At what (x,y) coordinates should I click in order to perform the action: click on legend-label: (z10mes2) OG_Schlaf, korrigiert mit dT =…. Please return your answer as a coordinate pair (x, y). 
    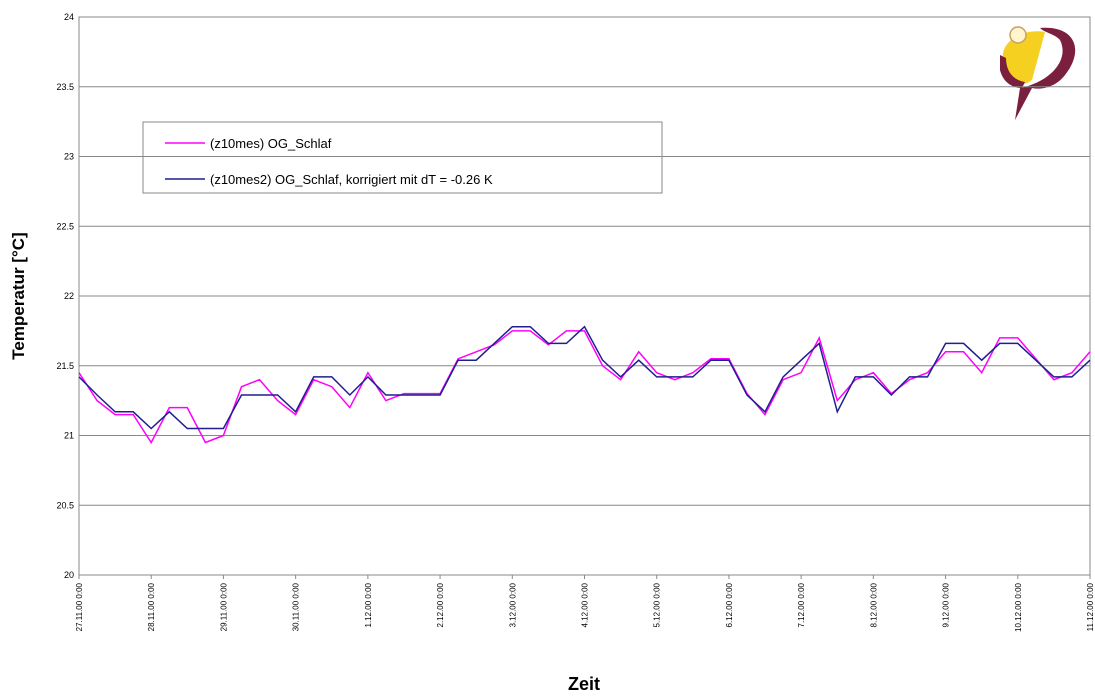
    Looking at the image, I should click on (351, 179).